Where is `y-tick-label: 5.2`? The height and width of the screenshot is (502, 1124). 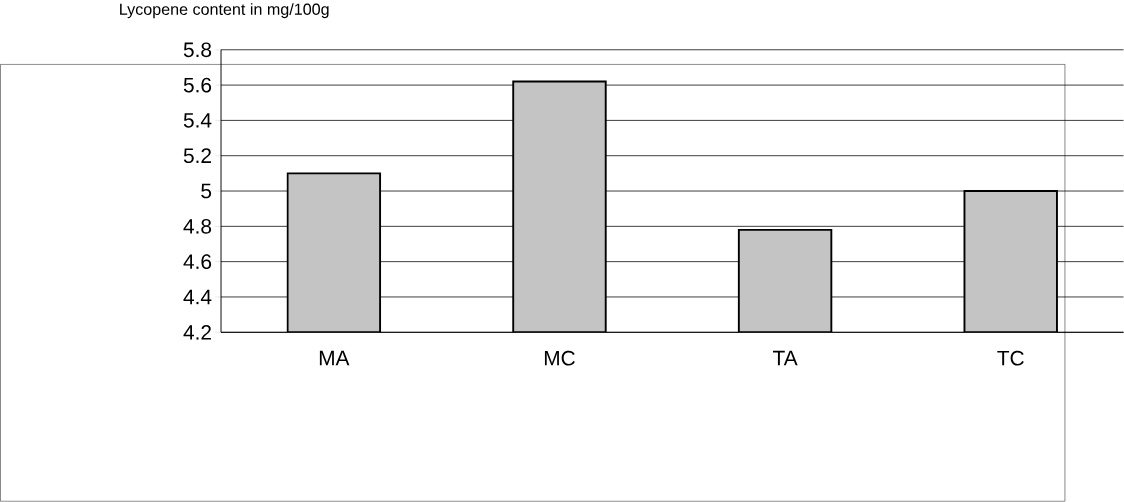
y-tick-label: 5.2 is located at coordinates (197, 156).